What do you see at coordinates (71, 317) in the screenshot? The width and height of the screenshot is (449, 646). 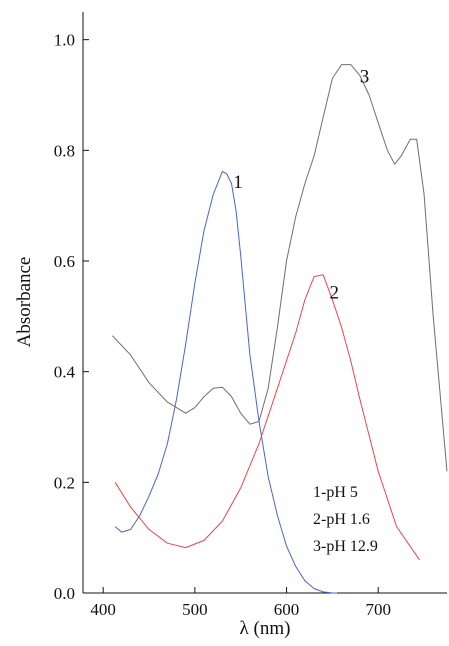 I see `y-ticks: 0.0 0.2 0.4 0.6 0.8 1.0` at bounding box center [71, 317].